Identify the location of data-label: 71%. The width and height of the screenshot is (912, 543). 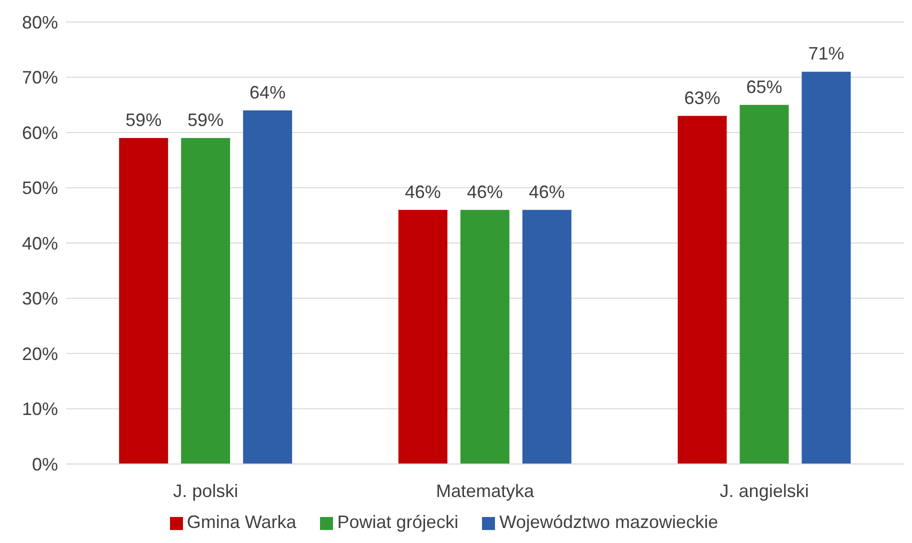
(826, 54).